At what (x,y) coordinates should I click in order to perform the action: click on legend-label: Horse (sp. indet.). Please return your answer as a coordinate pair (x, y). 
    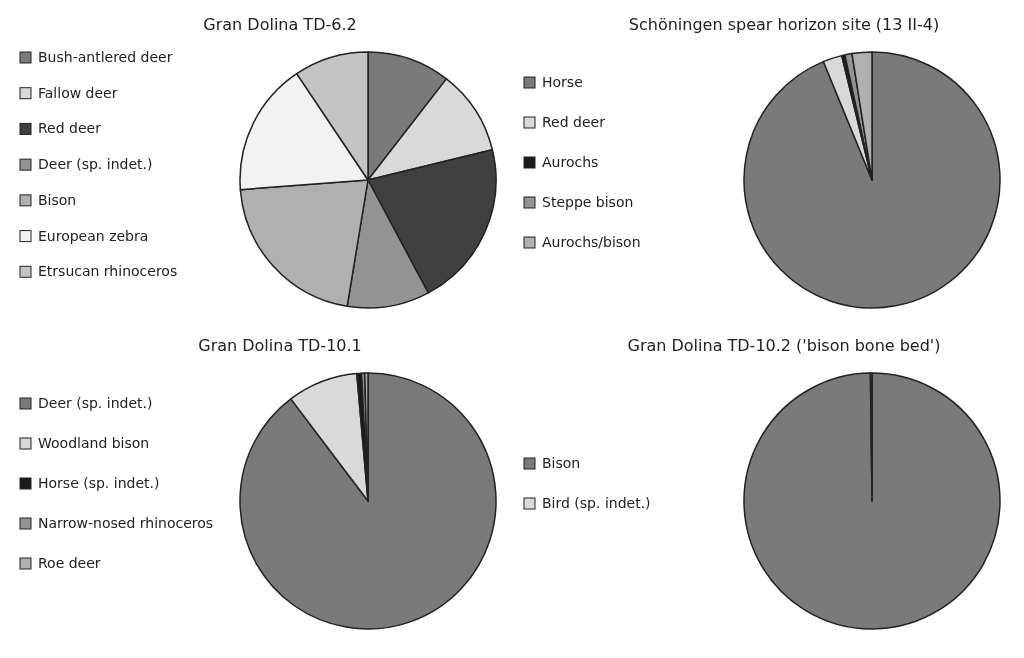
    Looking at the image, I should click on (99, 483).